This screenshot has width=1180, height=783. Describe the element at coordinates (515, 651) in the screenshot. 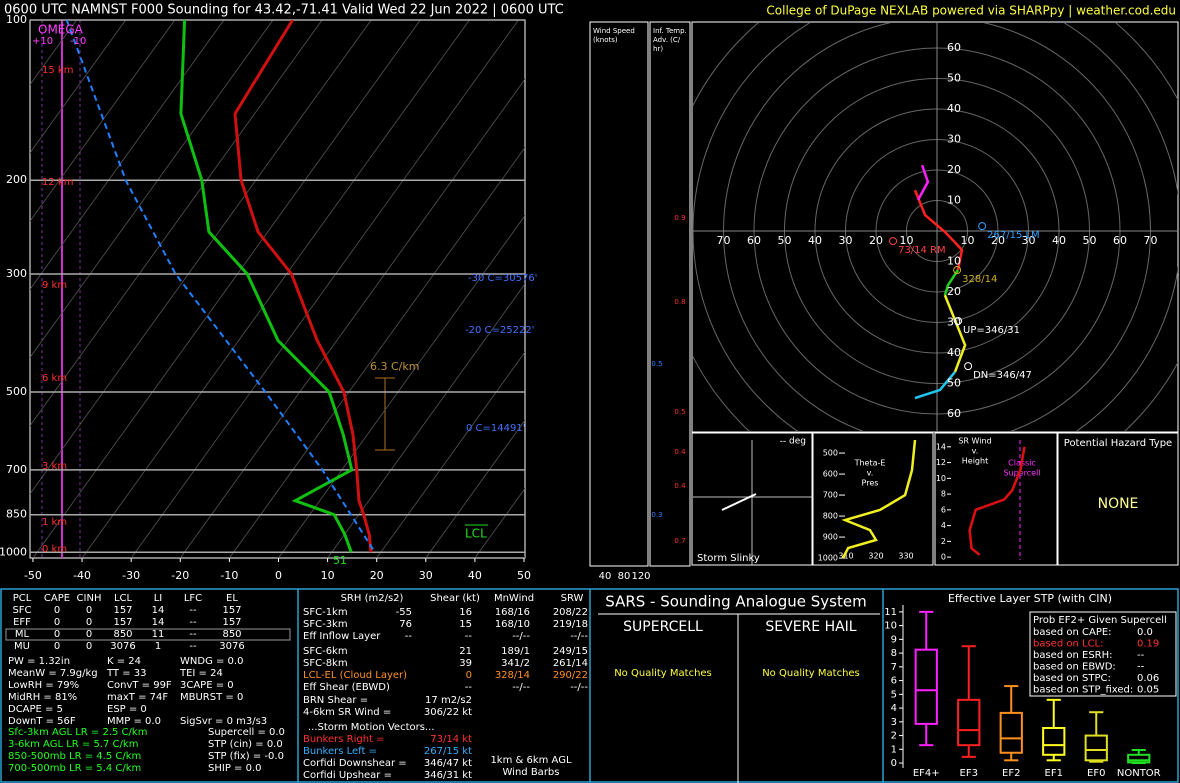

I see `table-cell: 189/1` at that location.